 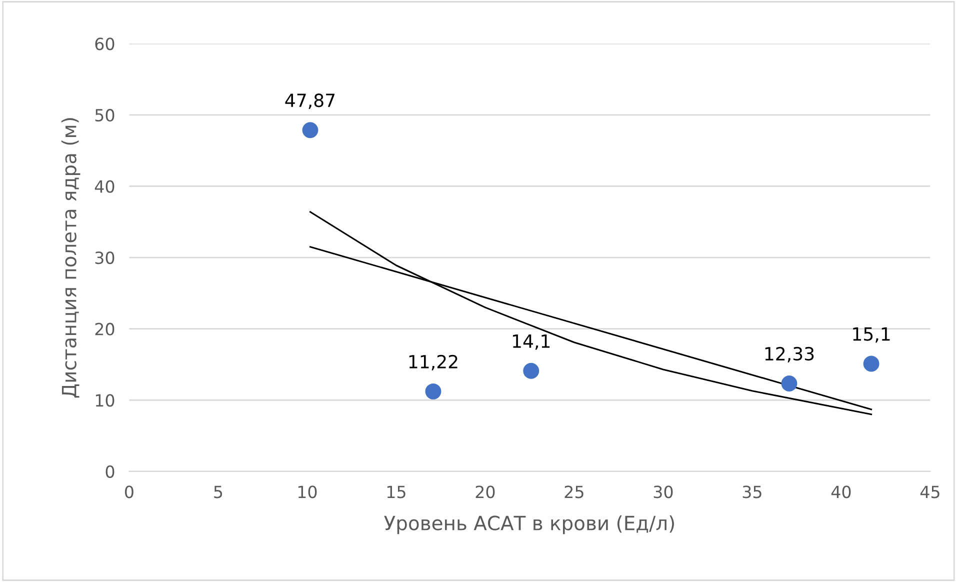 I want to click on y-tick-label: 0, so click(x=110, y=471).